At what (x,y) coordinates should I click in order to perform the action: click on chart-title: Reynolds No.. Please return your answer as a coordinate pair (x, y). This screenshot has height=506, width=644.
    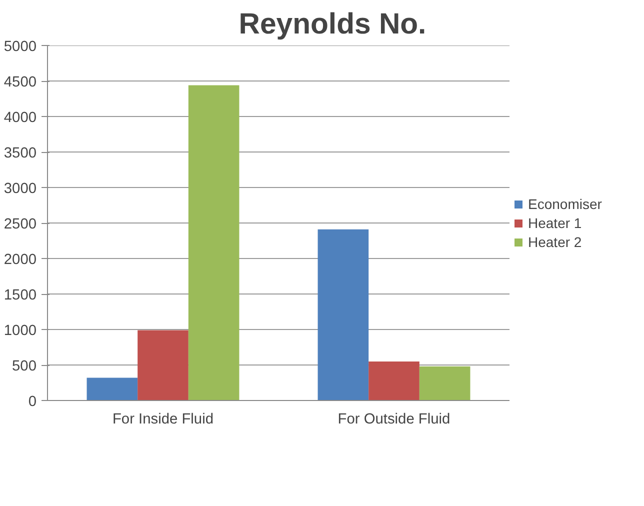
    Looking at the image, I should click on (332, 24).